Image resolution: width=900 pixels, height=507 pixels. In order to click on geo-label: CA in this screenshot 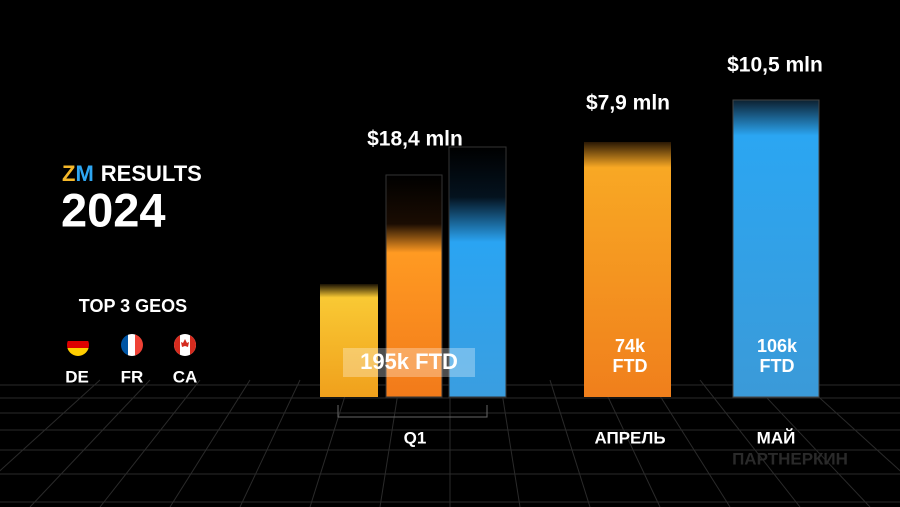, I will do `click(185, 376)`.